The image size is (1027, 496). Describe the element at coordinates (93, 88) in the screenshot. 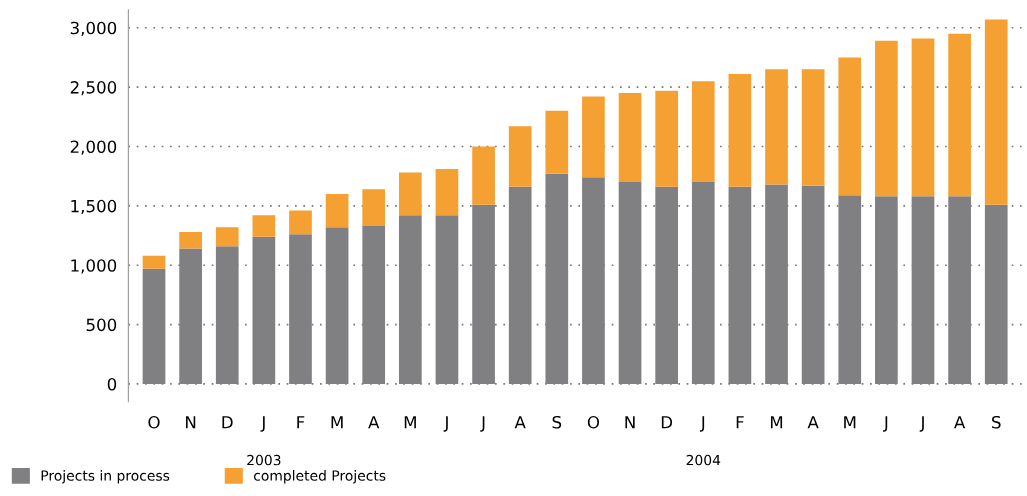

I see `y-tick-label: 2,500` at that location.